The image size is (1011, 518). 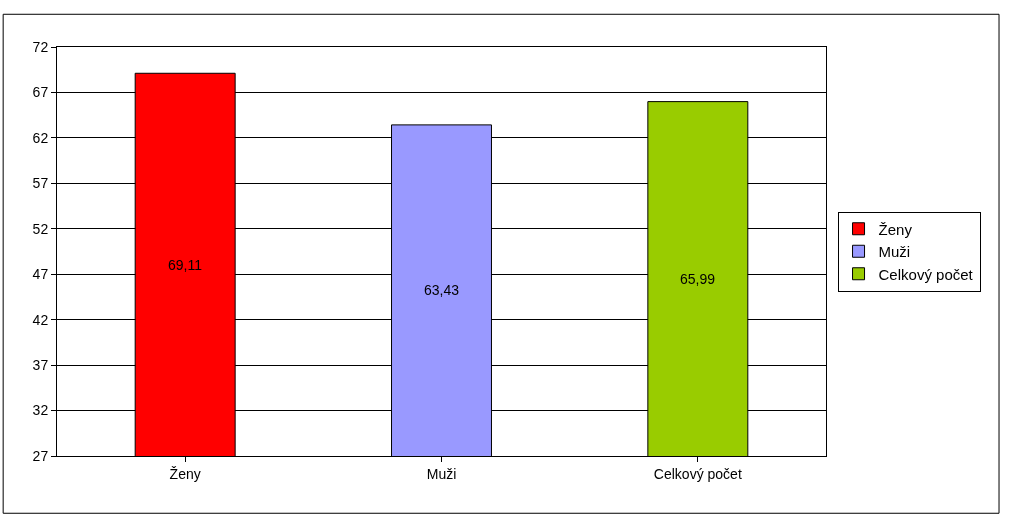 What do you see at coordinates (40, 455) in the screenshot?
I see `y-tick-label: 27` at bounding box center [40, 455].